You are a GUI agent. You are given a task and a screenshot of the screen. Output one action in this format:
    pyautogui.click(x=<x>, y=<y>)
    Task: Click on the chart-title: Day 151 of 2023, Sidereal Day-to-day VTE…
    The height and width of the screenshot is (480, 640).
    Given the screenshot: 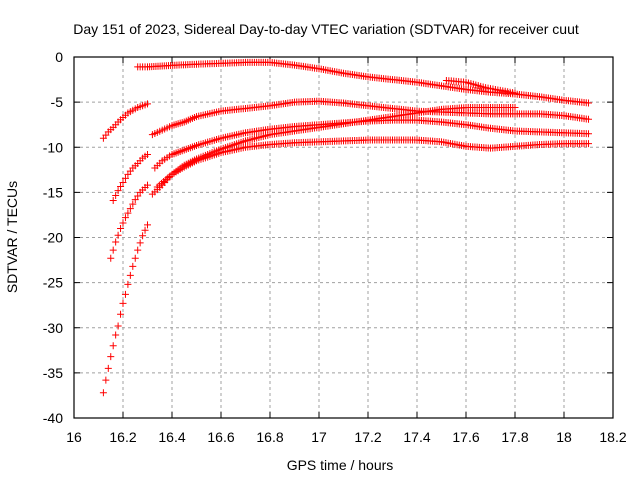 What is the action you would take?
    pyautogui.click(x=326, y=29)
    